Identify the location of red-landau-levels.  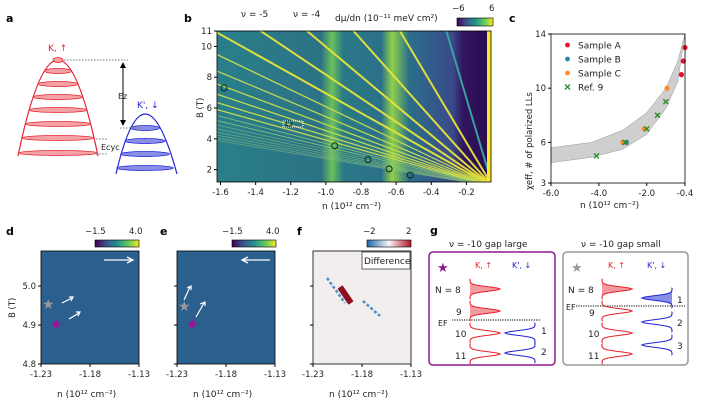
(58, 106).